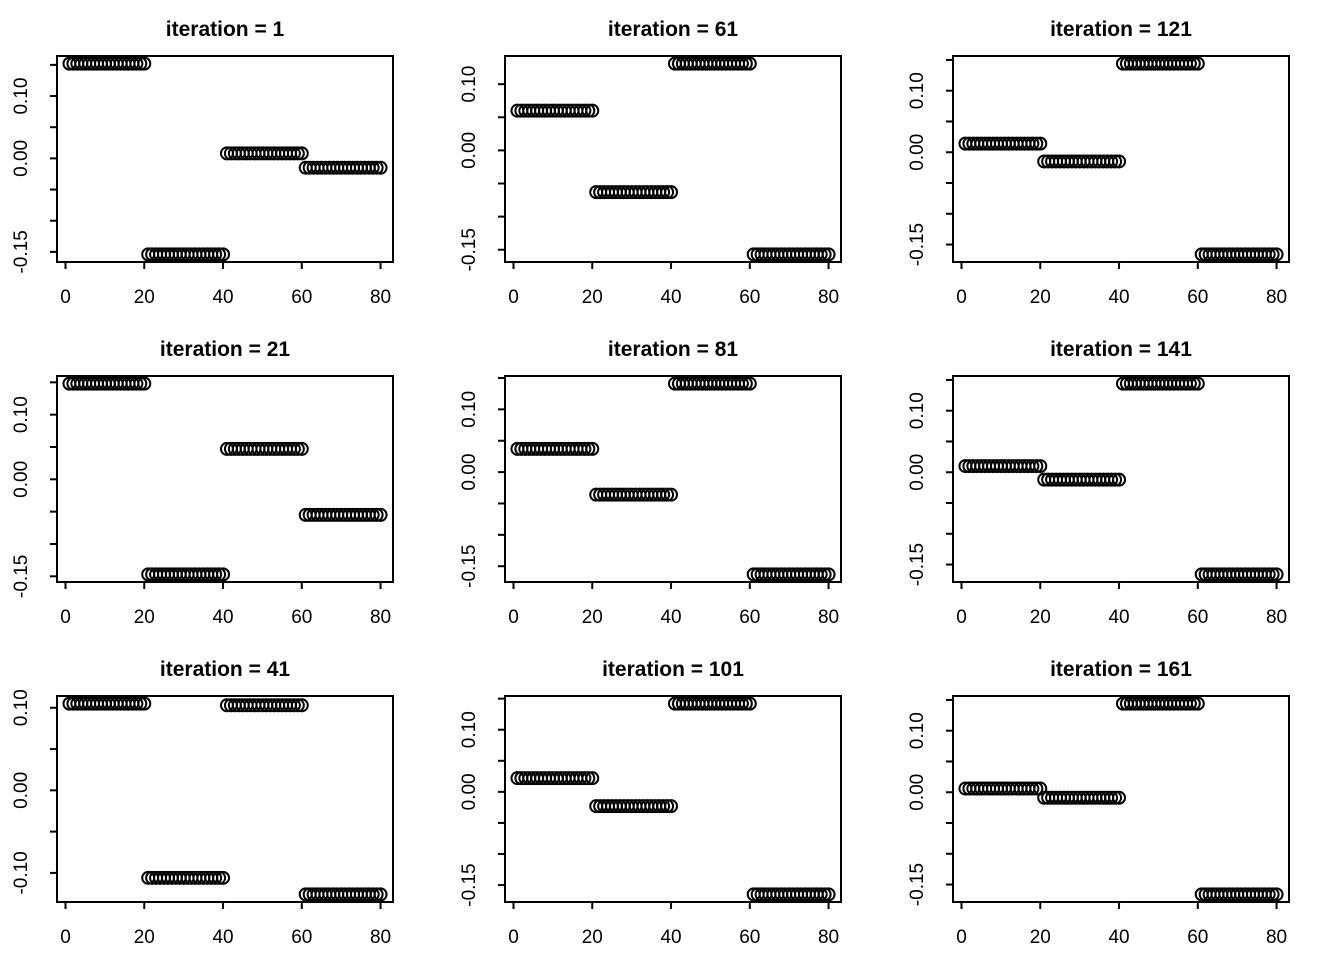 This screenshot has width=1344, height=960. What do you see at coordinates (961, 617) in the screenshot?
I see `x-tick-label: 0` at bounding box center [961, 617].